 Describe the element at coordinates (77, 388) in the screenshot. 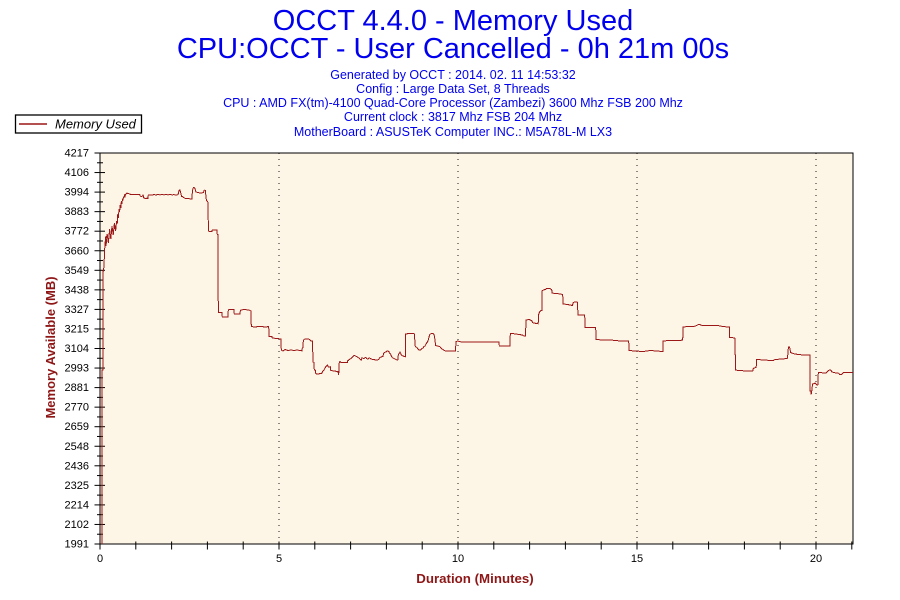

I see `svg-text: 2881` at that location.